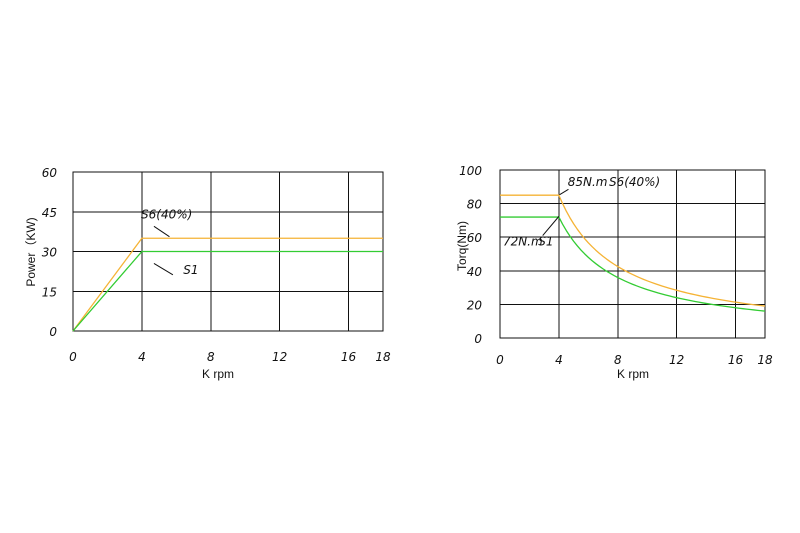  What do you see at coordinates (227, 291) in the screenshot?
I see `power-series-s1` at bounding box center [227, 291].